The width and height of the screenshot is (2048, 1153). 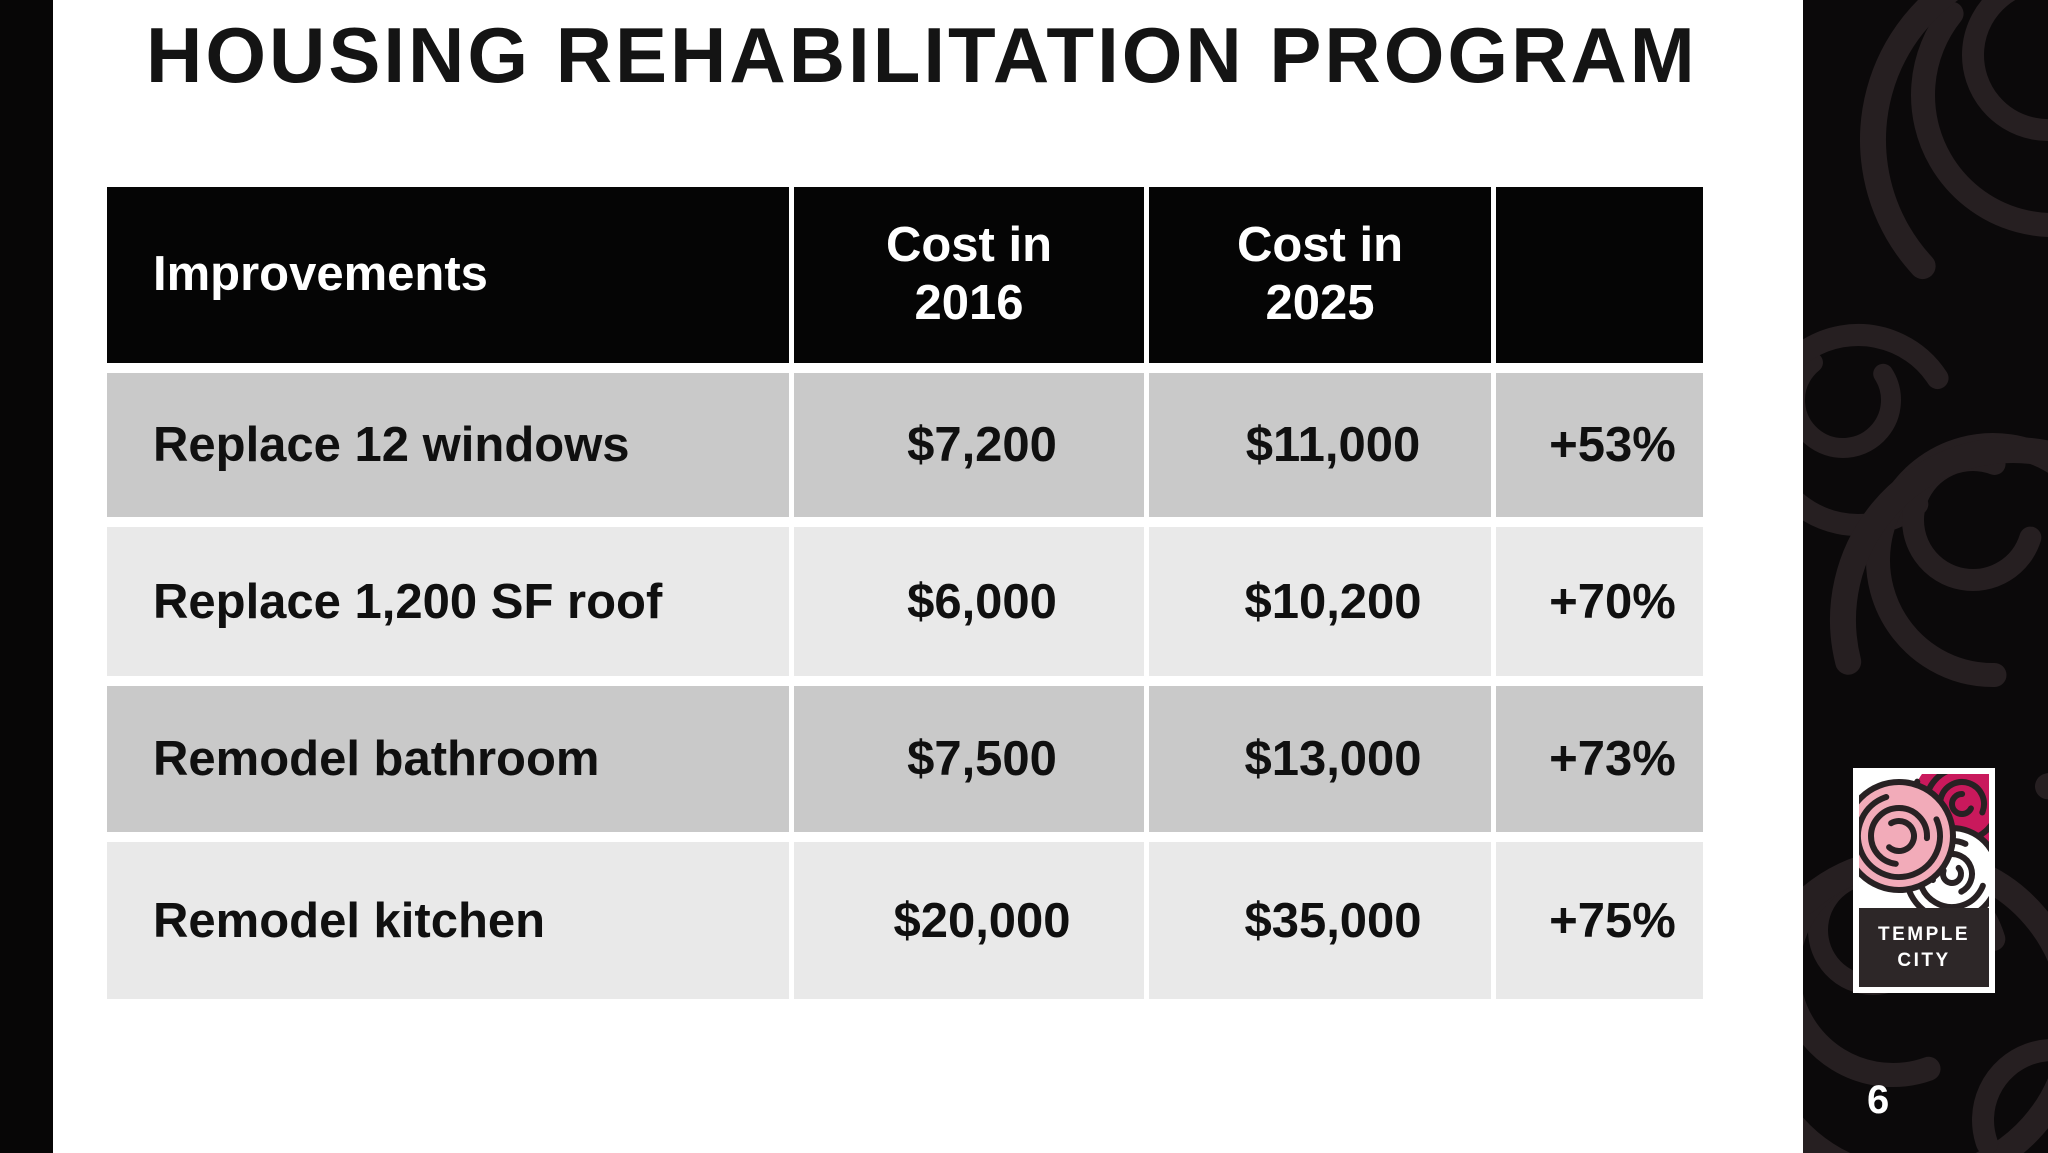 I want to click on table-cell-change: +73%, so click(x=1599, y=759).